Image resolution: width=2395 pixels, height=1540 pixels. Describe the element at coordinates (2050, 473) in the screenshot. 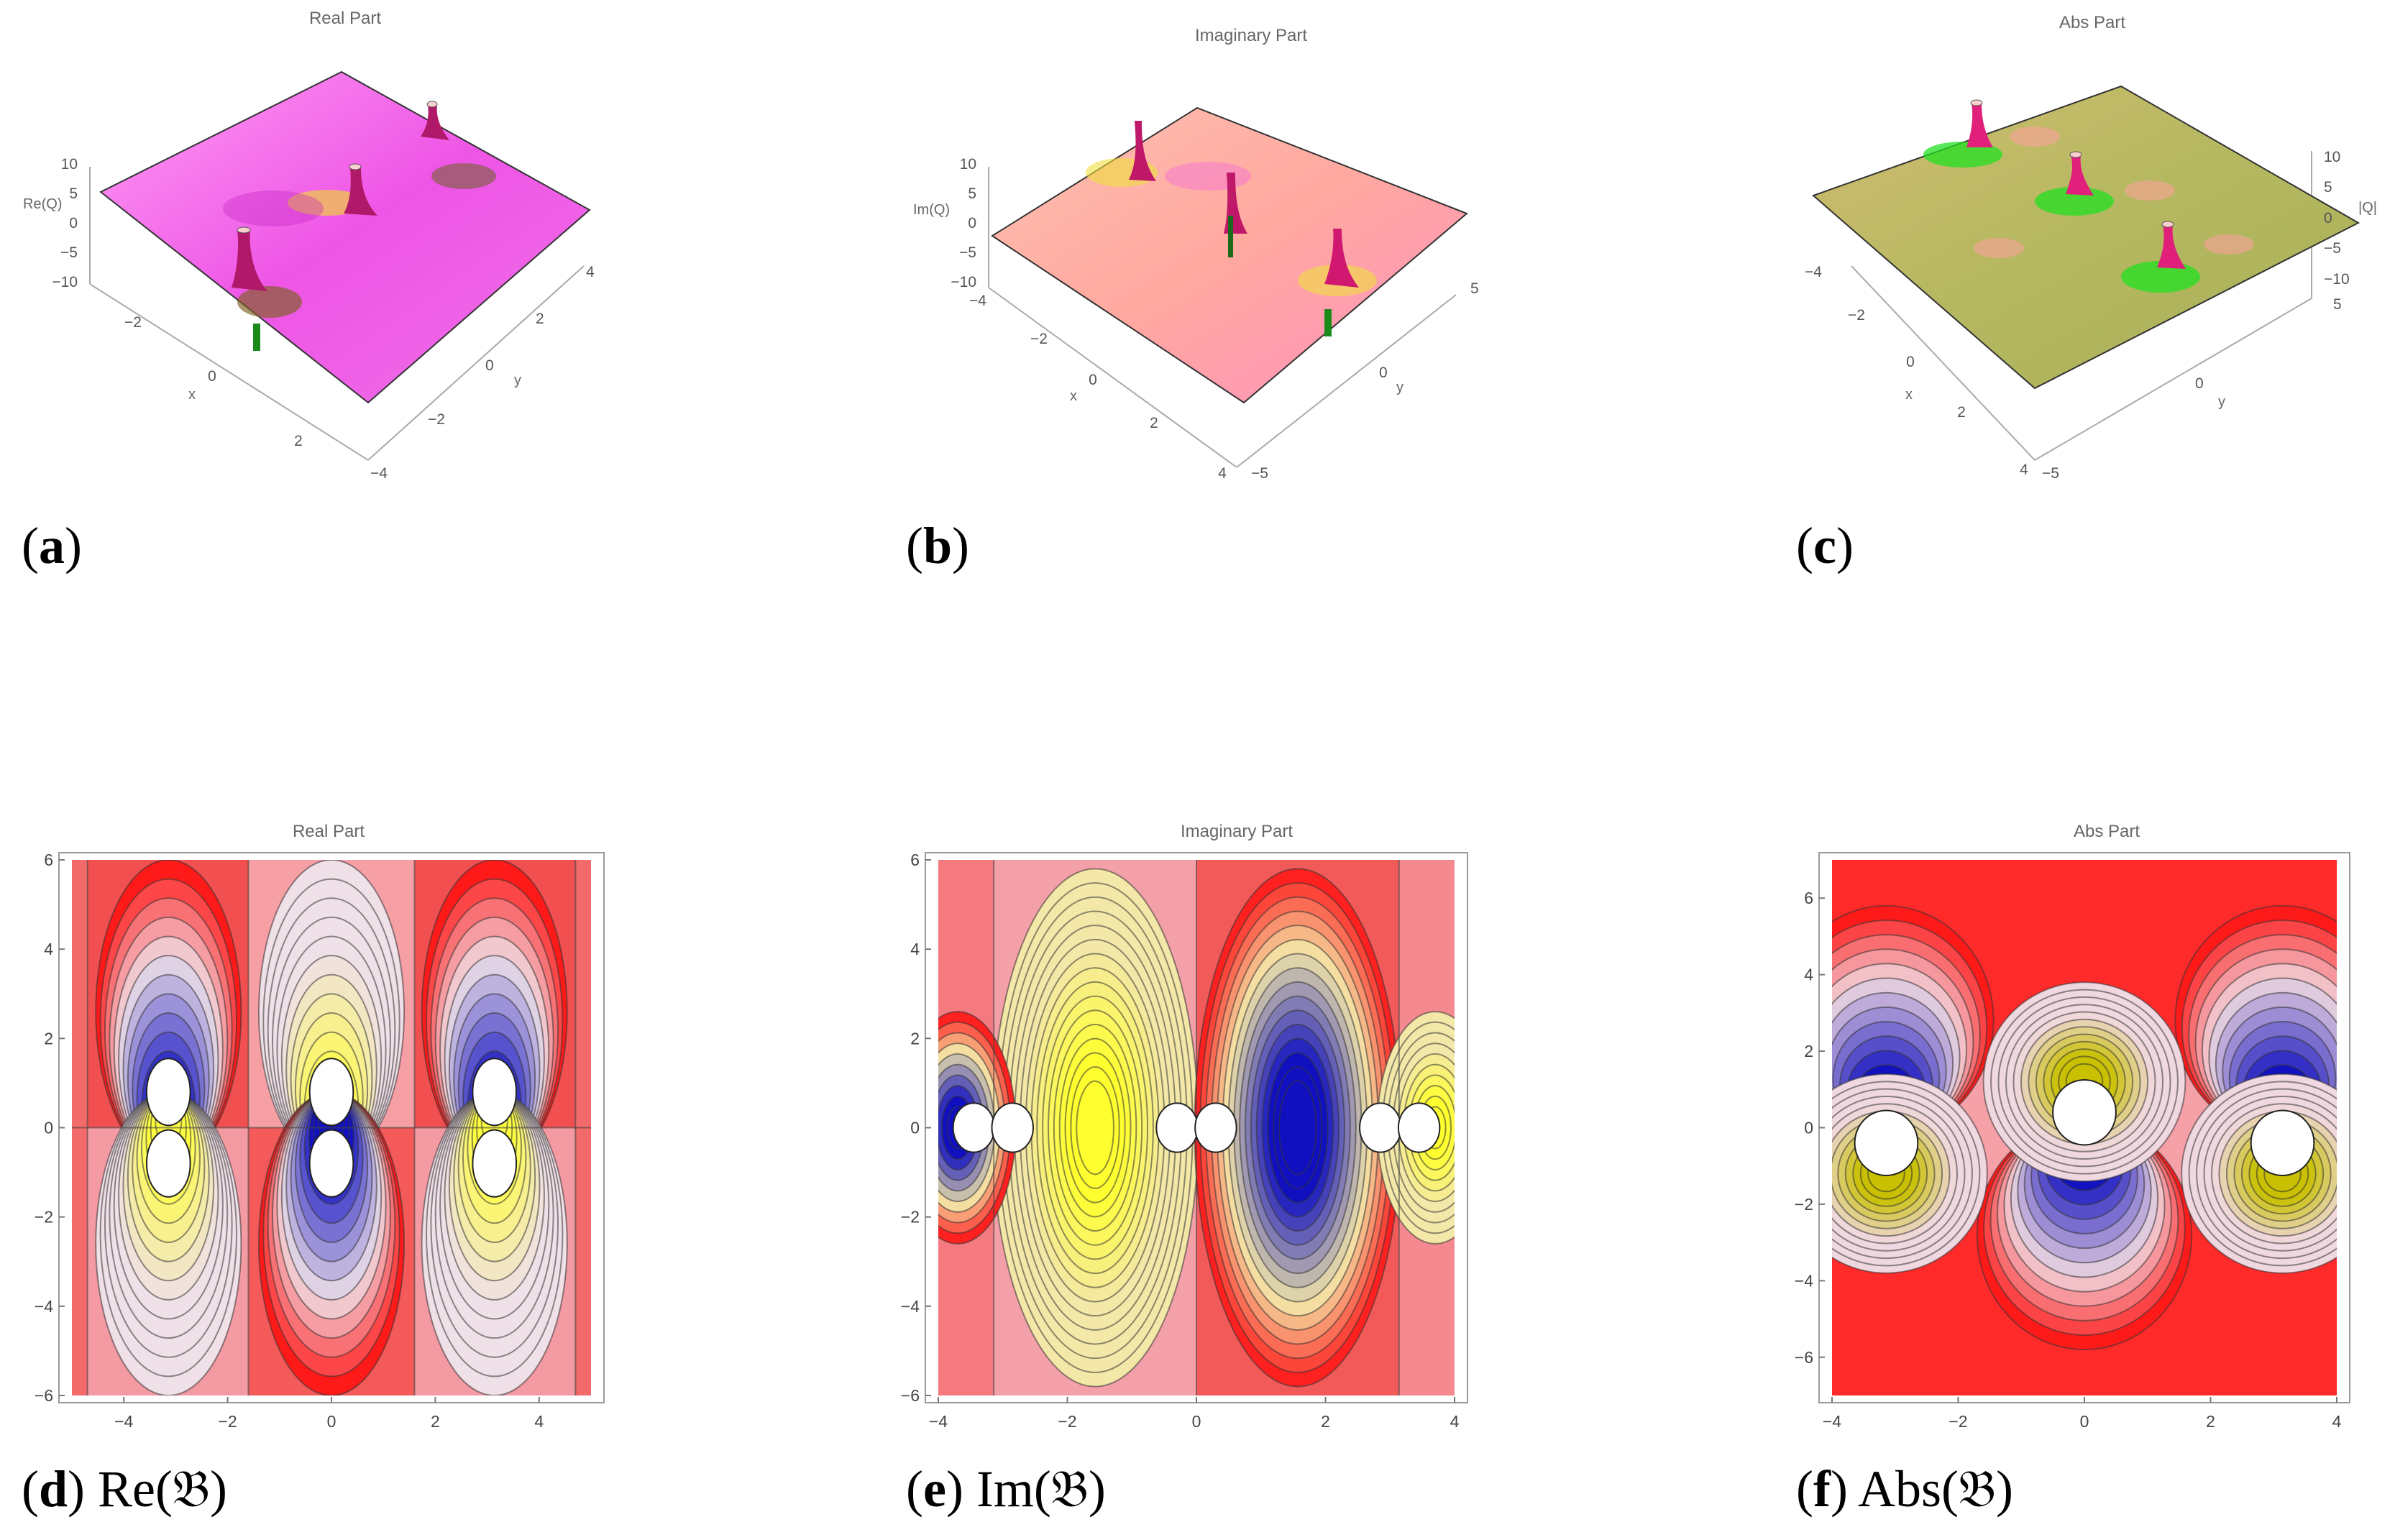

I see `y-tick: −5` at that location.